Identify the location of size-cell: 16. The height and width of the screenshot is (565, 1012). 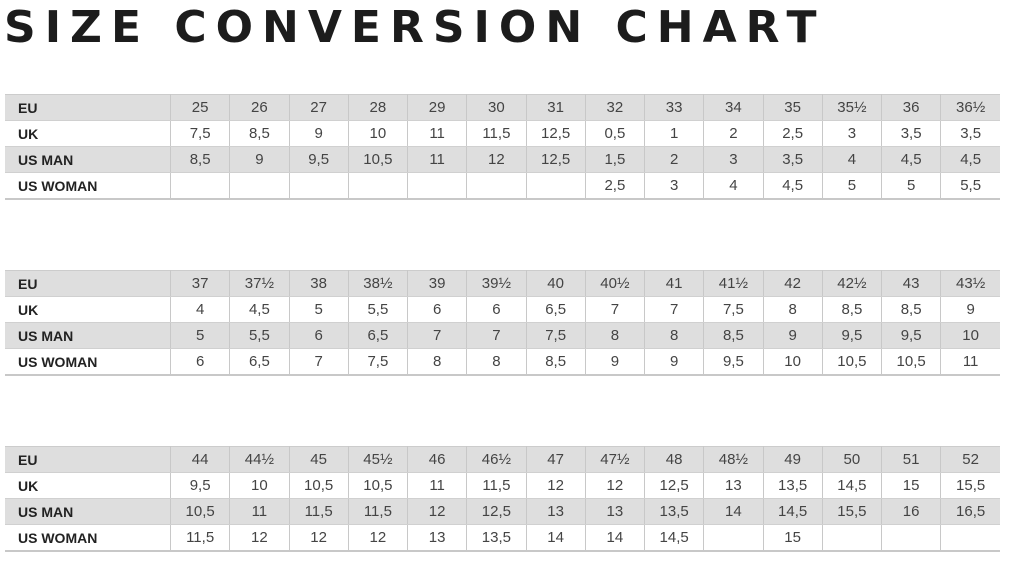
(911, 511).